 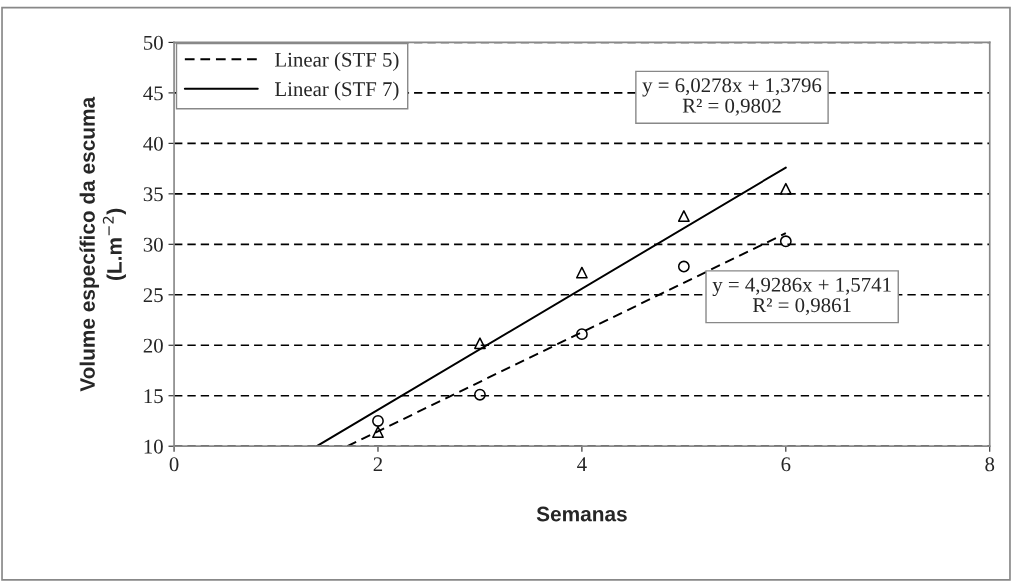 I want to click on x-tick-label: 8, so click(x=990, y=464).